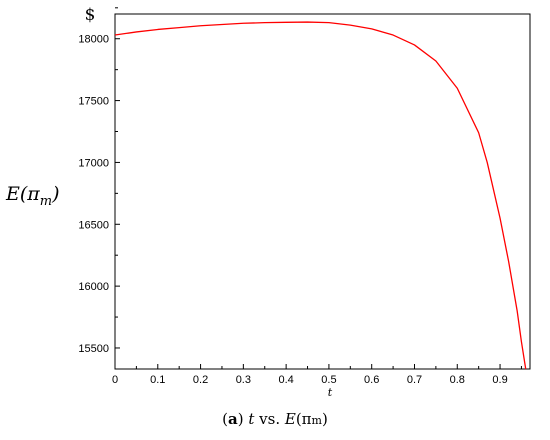 Image resolution: width=550 pixels, height=440 pixels. I want to click on y-axis-label: E(πm), so click(32, 196).